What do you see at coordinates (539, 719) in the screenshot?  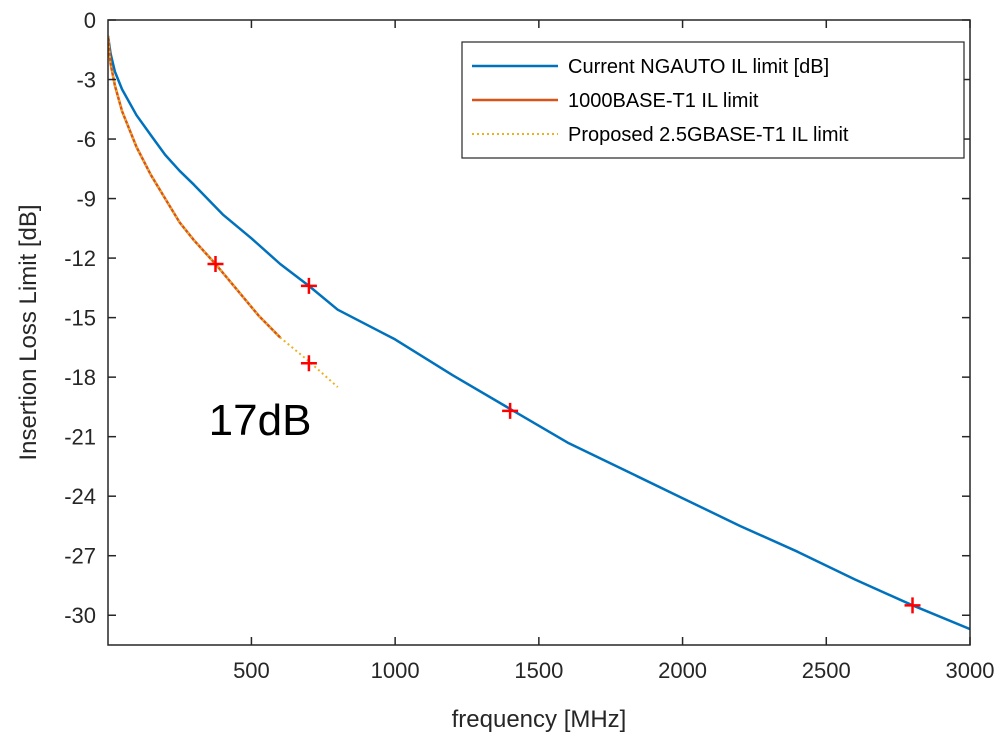 I see `x-axis-label: frequency [MHz]` at bounding box center [539, 719].